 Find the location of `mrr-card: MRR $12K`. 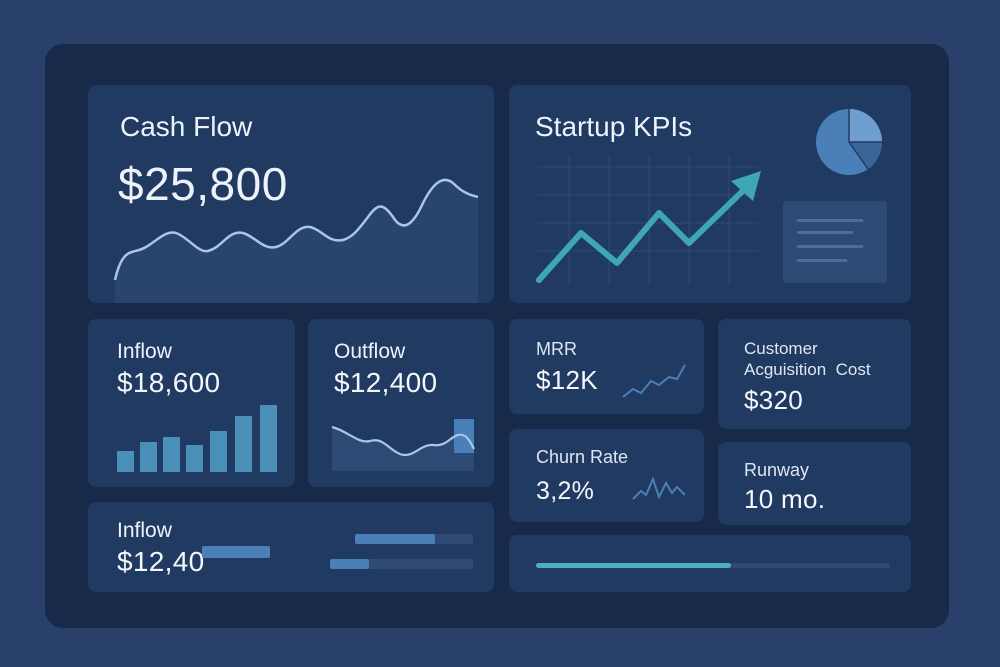

mrr-card: MRR $12K is located at coordinates (606, 366).